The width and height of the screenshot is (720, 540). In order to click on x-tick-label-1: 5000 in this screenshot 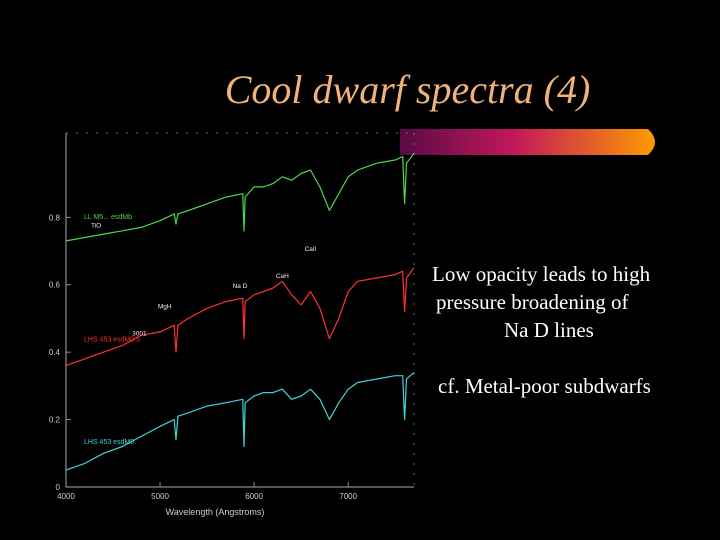, I will do `click(160, 496)`.